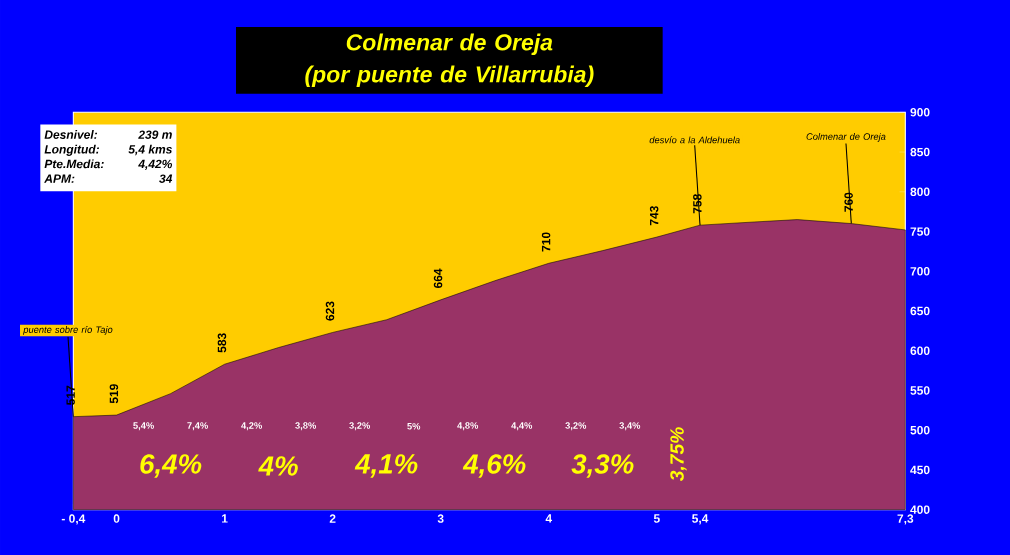 The height and width of the screenshot is (555, 1010). Describe the element at coordinates (494, 466) in the screenshot. I see `annotation: 4,6%` at that location.